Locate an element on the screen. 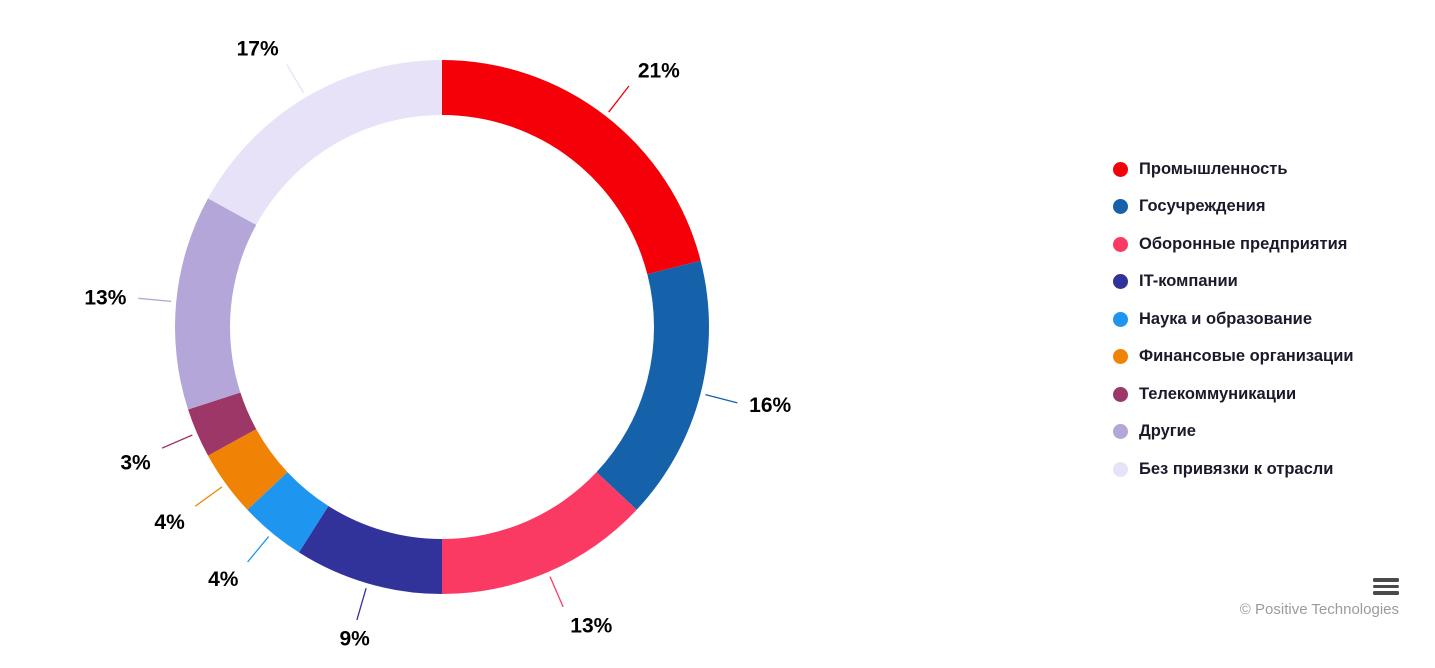 The image size is (1435, 668). legend-item-1: Госучреждения is located at coordinates (1233, 207).